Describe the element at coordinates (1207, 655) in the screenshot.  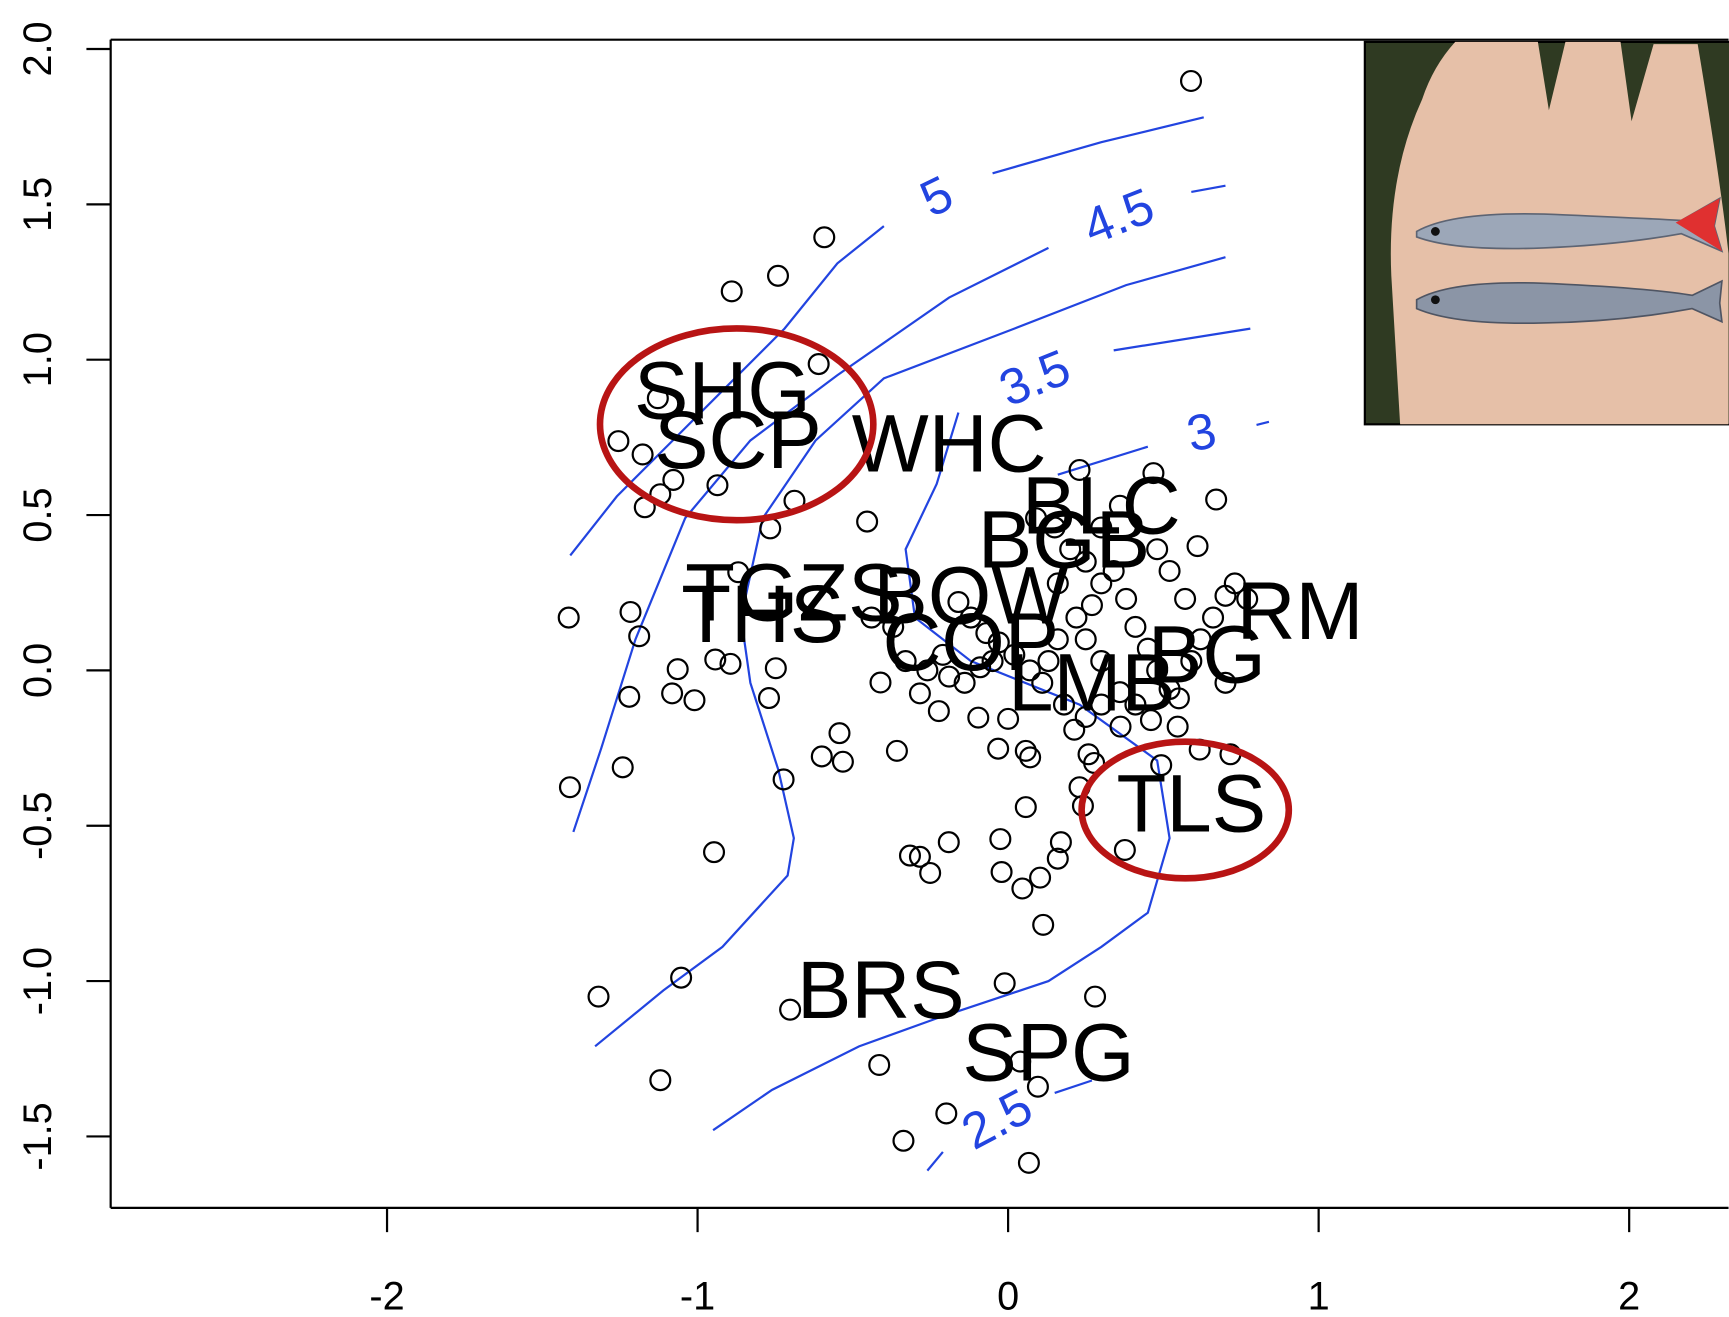
I see `site-label: BG` at that location.